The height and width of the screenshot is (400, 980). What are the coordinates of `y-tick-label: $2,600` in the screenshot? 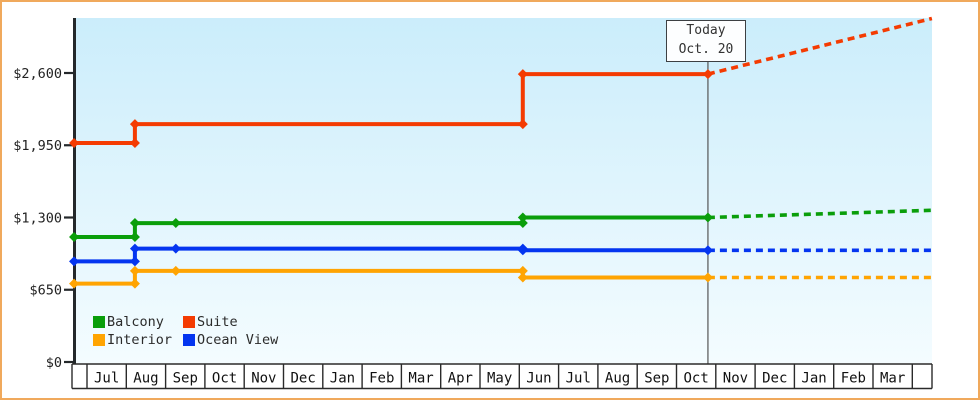 It's located at (37, 74).